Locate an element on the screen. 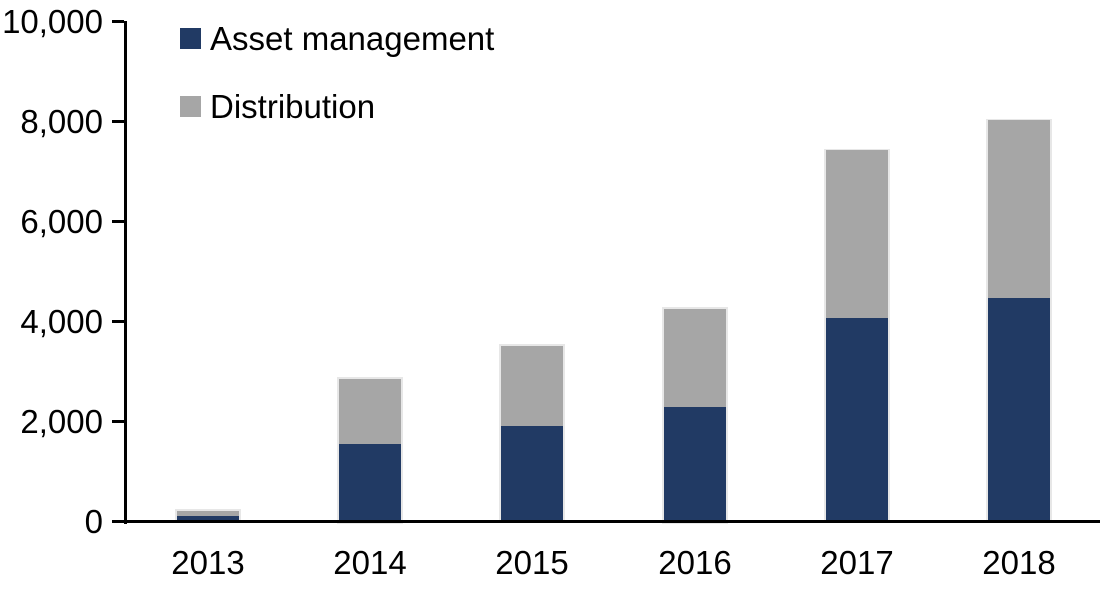  bar-2014 is located at coordinates (370, 450).